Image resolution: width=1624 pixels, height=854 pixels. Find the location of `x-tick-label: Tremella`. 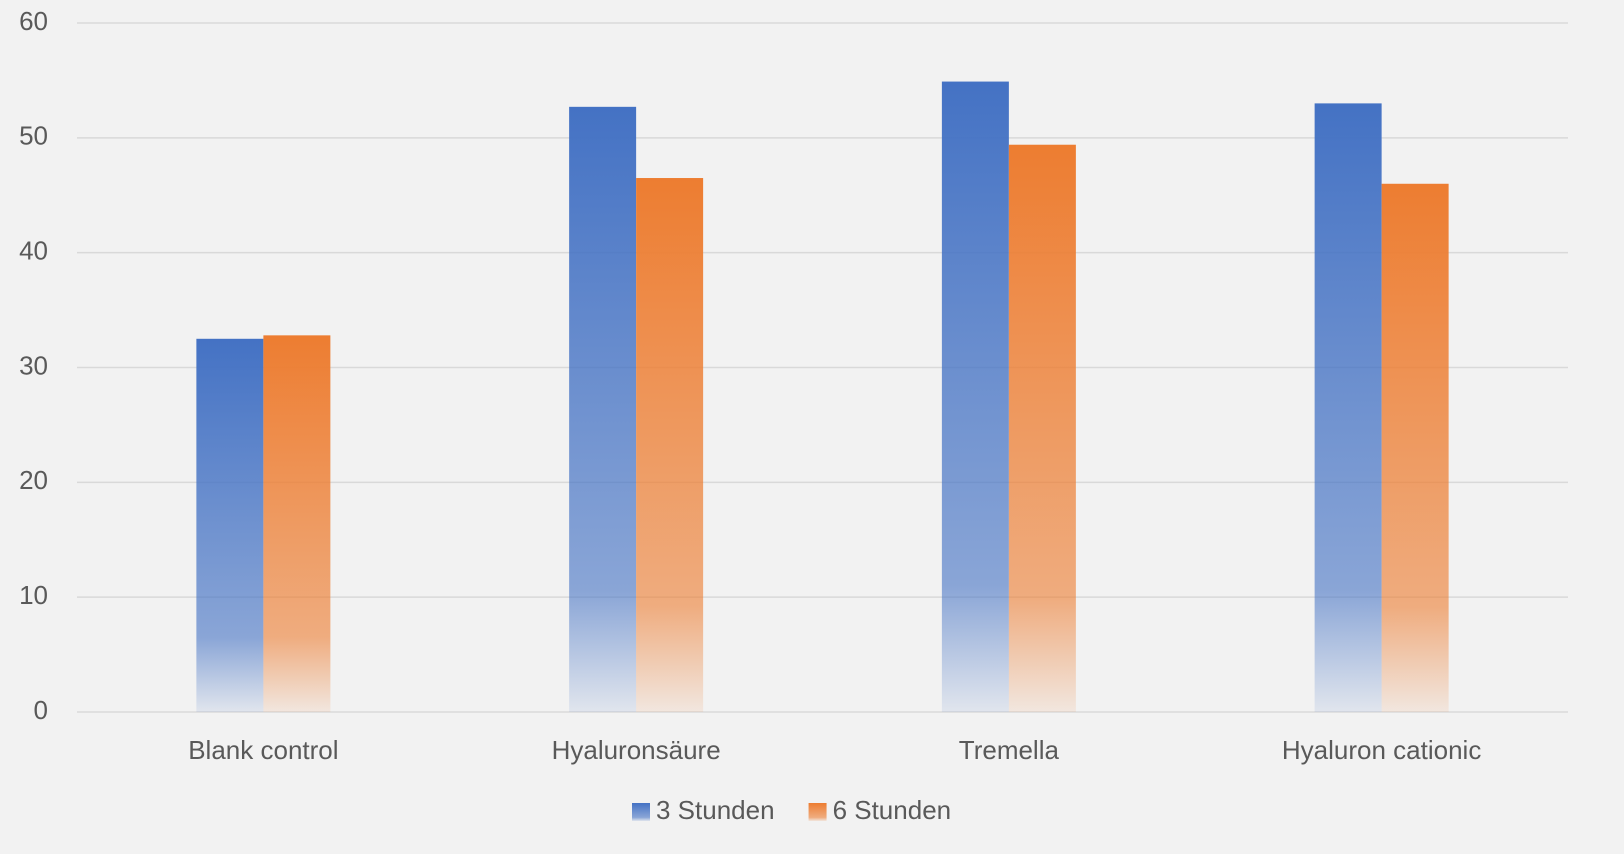

x-tick-label: Tremella is located at coordinates (1009, 750).